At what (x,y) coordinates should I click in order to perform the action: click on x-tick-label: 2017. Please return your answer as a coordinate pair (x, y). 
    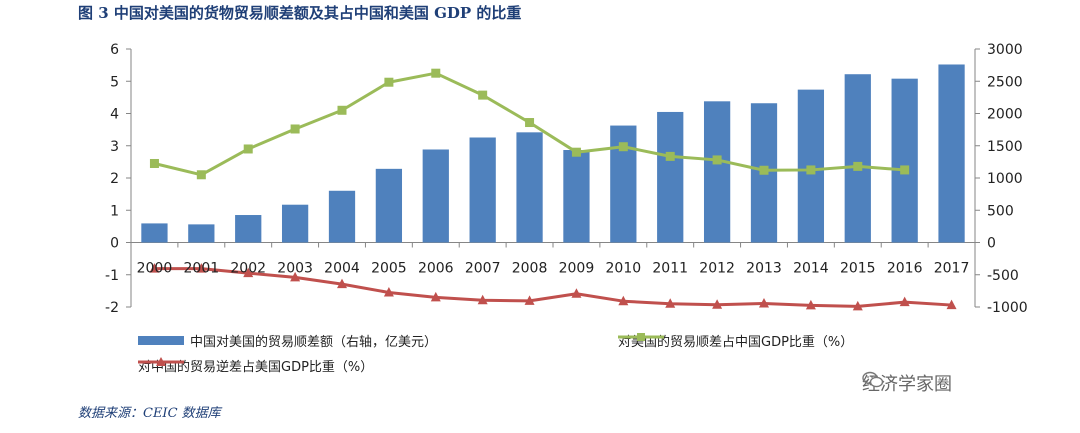
    Looking at the image, I should click on (952, 269).